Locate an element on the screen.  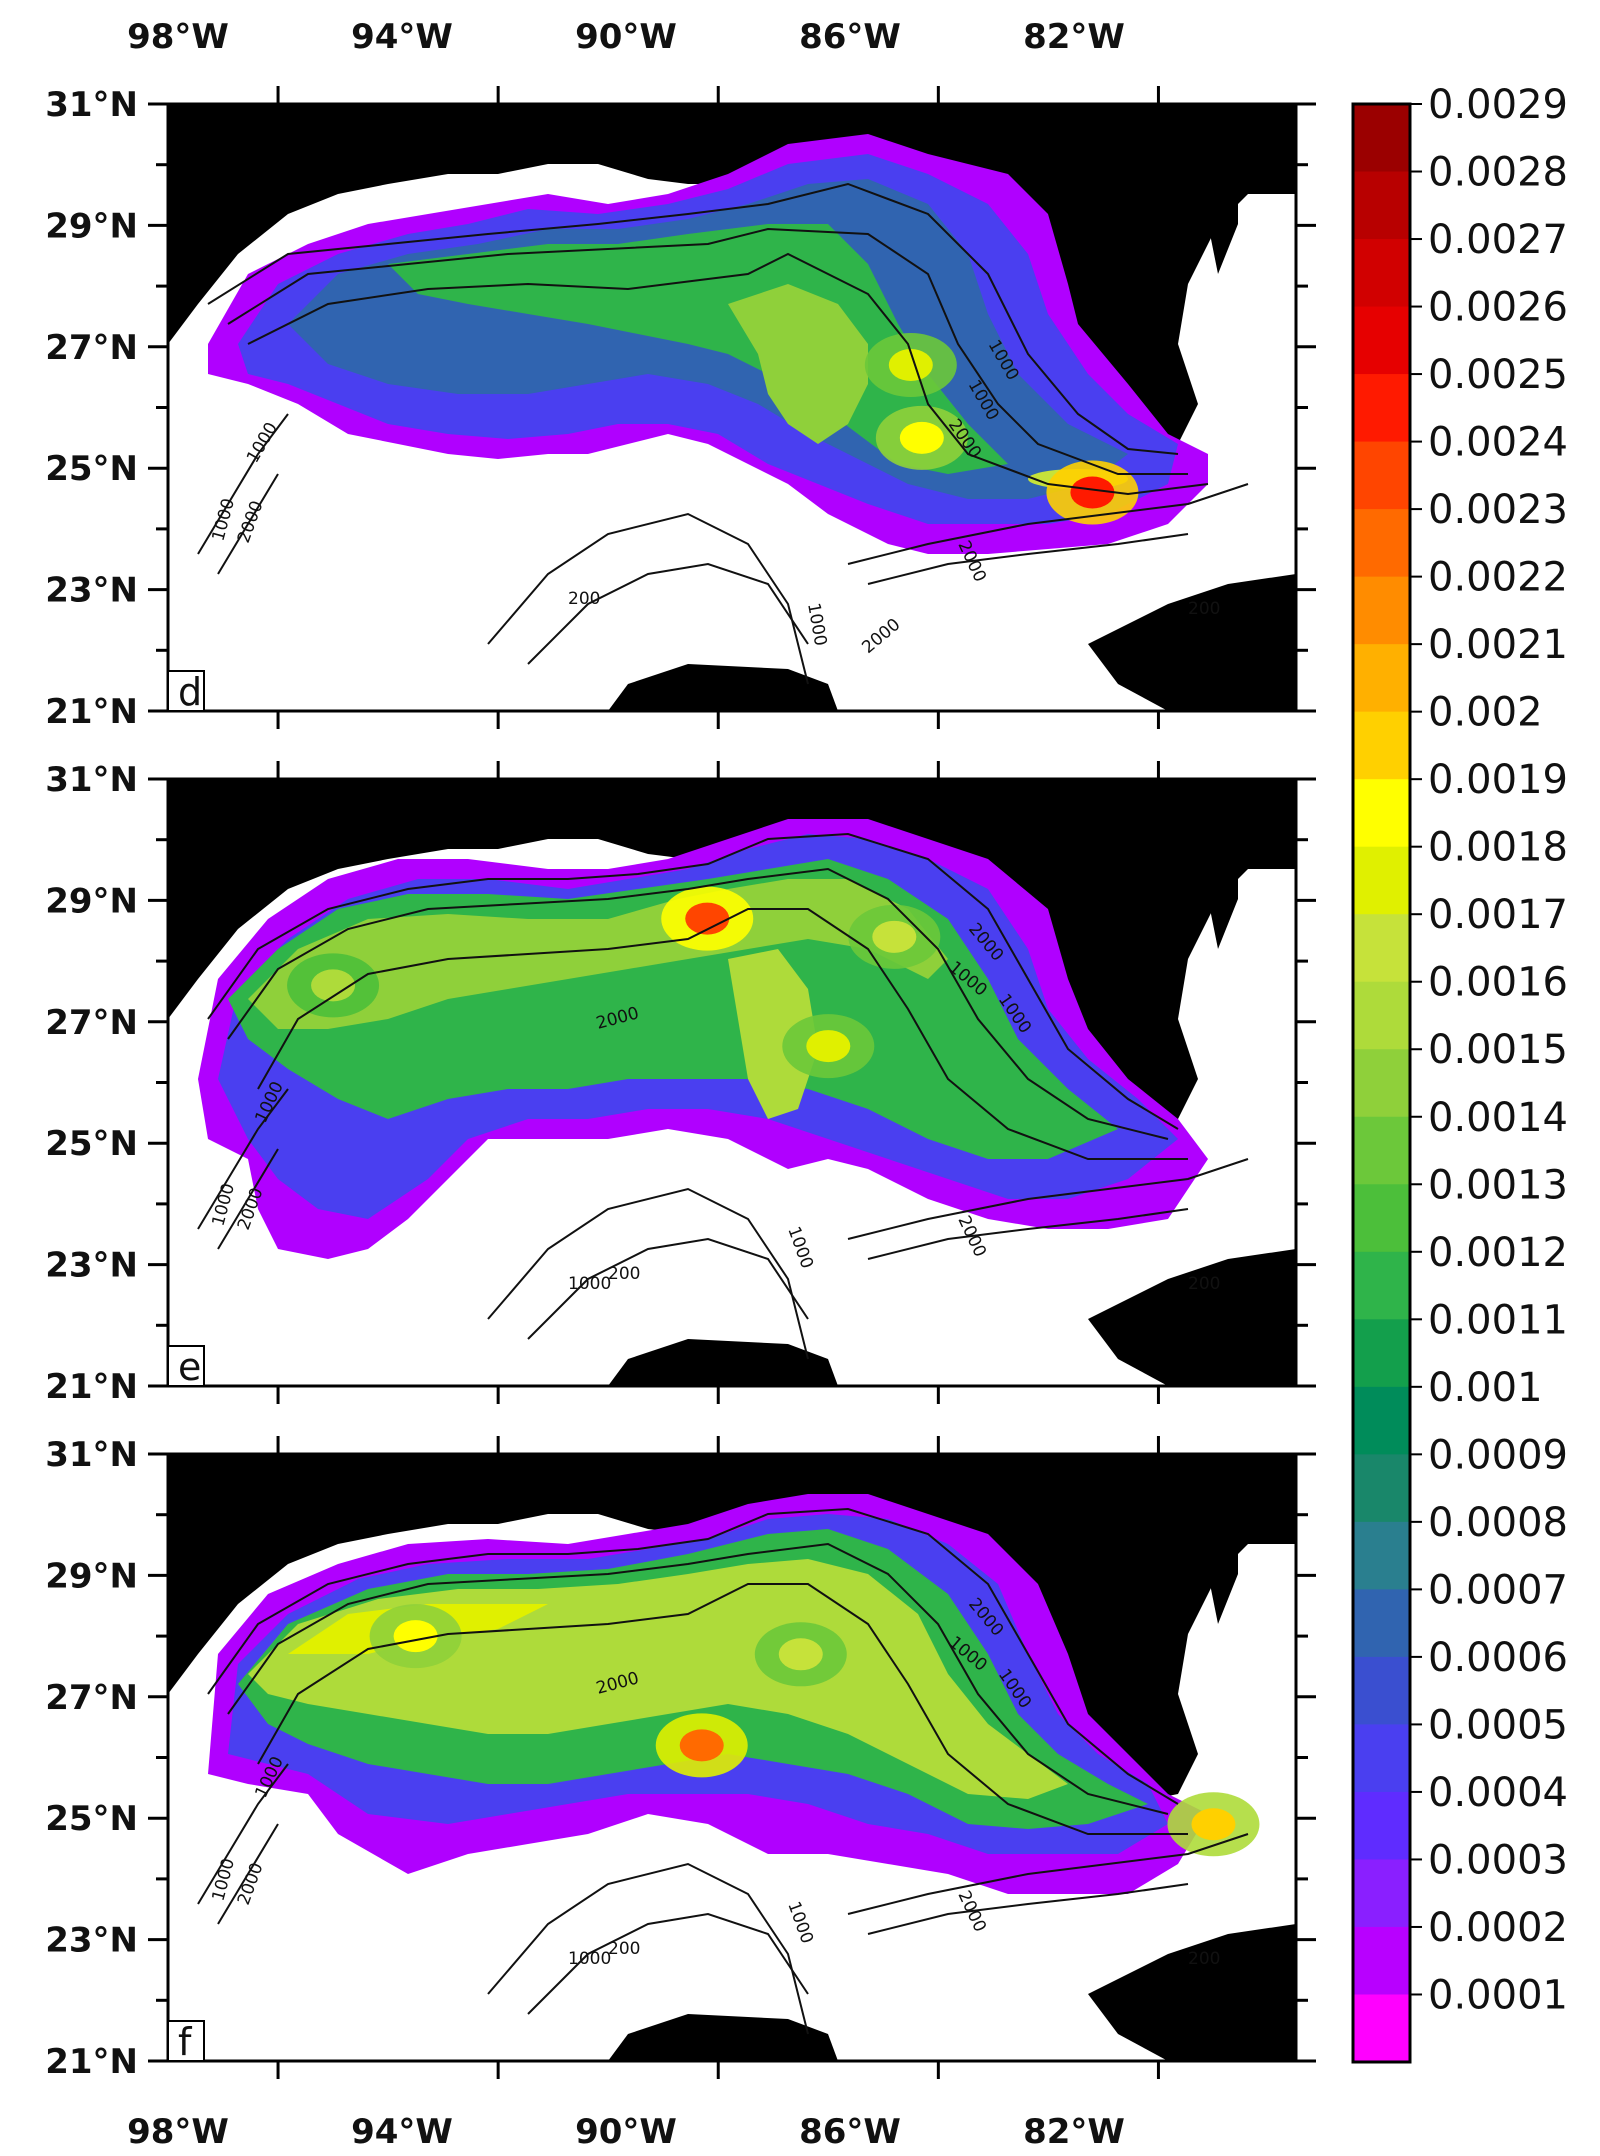
colorbar-label: 0.0002 is located at coordinates (1498, 1928).